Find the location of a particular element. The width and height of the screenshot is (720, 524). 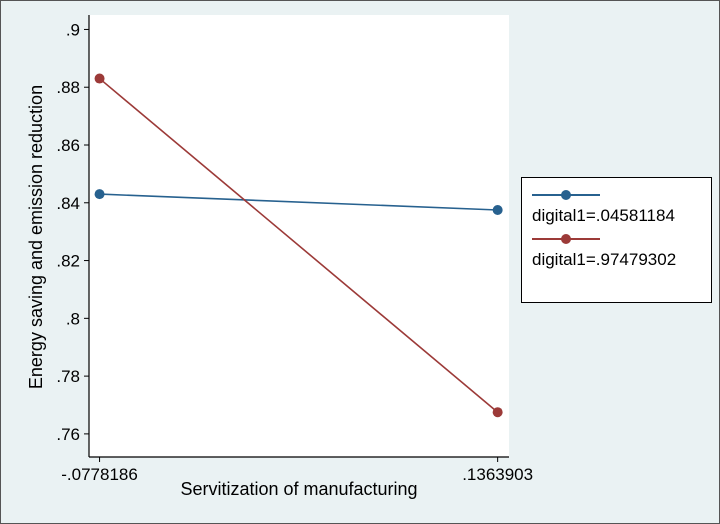

legend-line-sample-series2 is located at coordinates (566, 239).